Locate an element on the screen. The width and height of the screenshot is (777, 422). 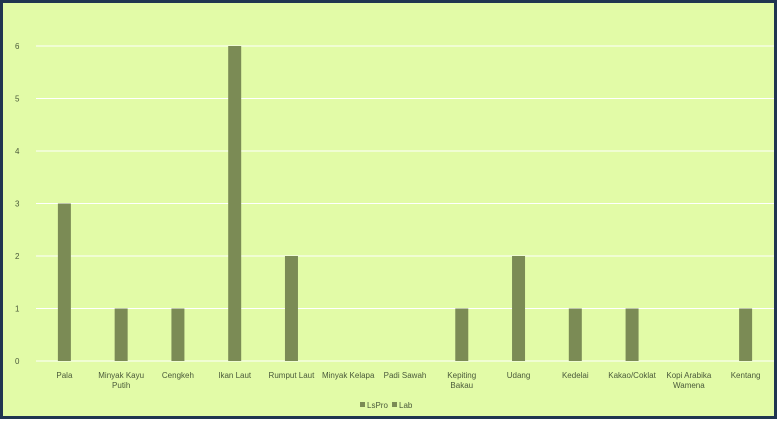
y-tick-label: 6 is located at coordinates (17, 46).